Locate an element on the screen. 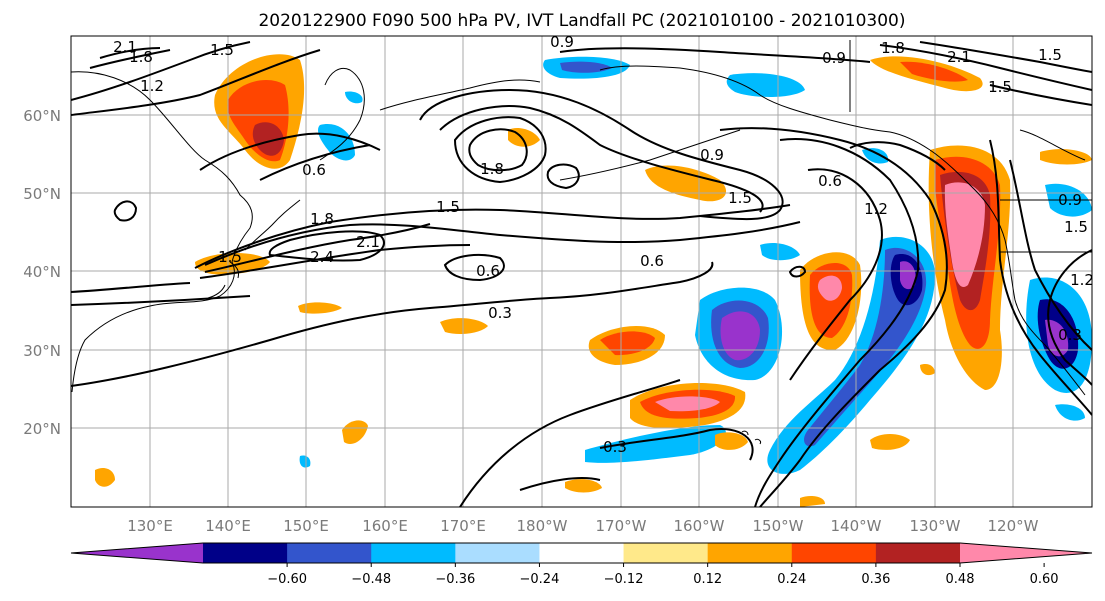 The height and width of the screenshot is (601, 1105). ivt-neg-shading-2d is located at coordinates (908, 275).